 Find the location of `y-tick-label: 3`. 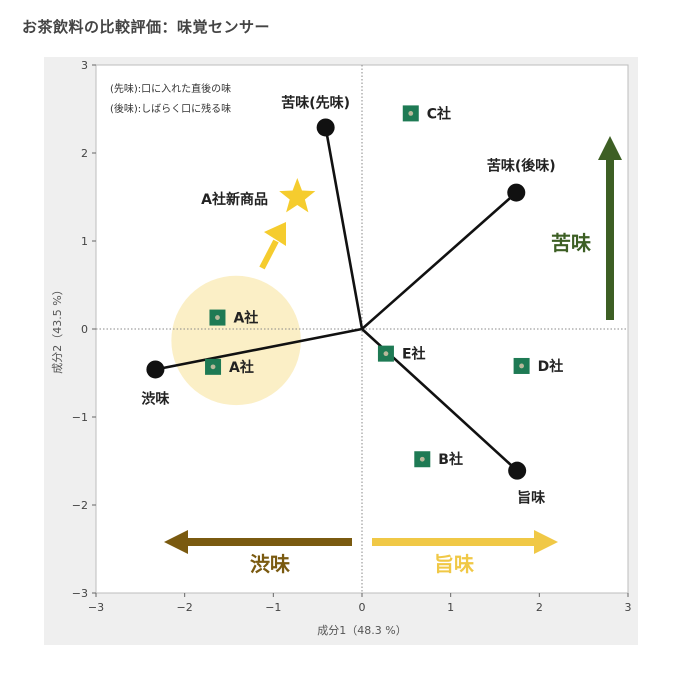

y-tick-label: 3 is located at coordinates (84, 65).